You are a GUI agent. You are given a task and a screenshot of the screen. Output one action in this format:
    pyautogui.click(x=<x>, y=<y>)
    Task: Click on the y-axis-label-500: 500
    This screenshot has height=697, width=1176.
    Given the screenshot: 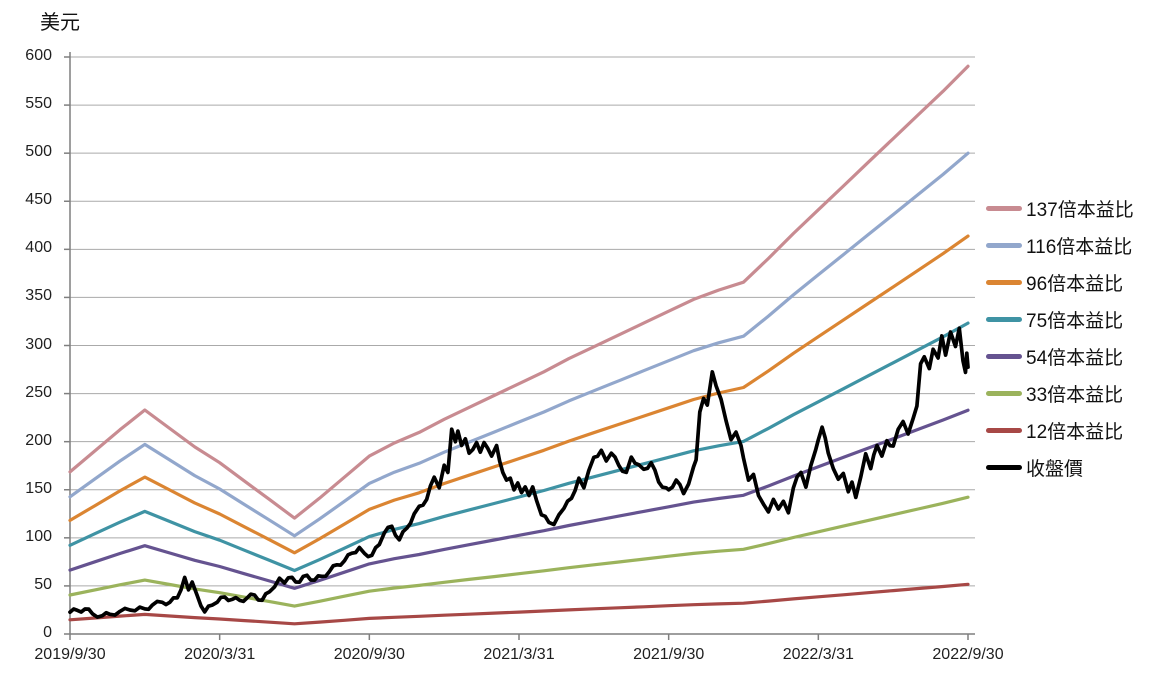 What is the action you would take?
    pyautogui.click(x=38, y=152)
    